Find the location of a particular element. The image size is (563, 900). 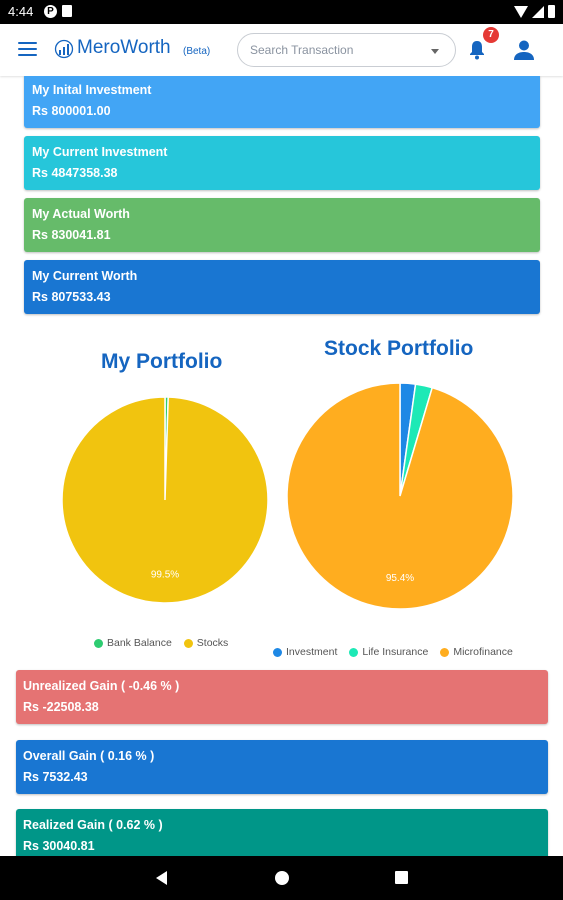

my-portfolio-pie-chart: 99.5% is located at coordinates (165, 500).